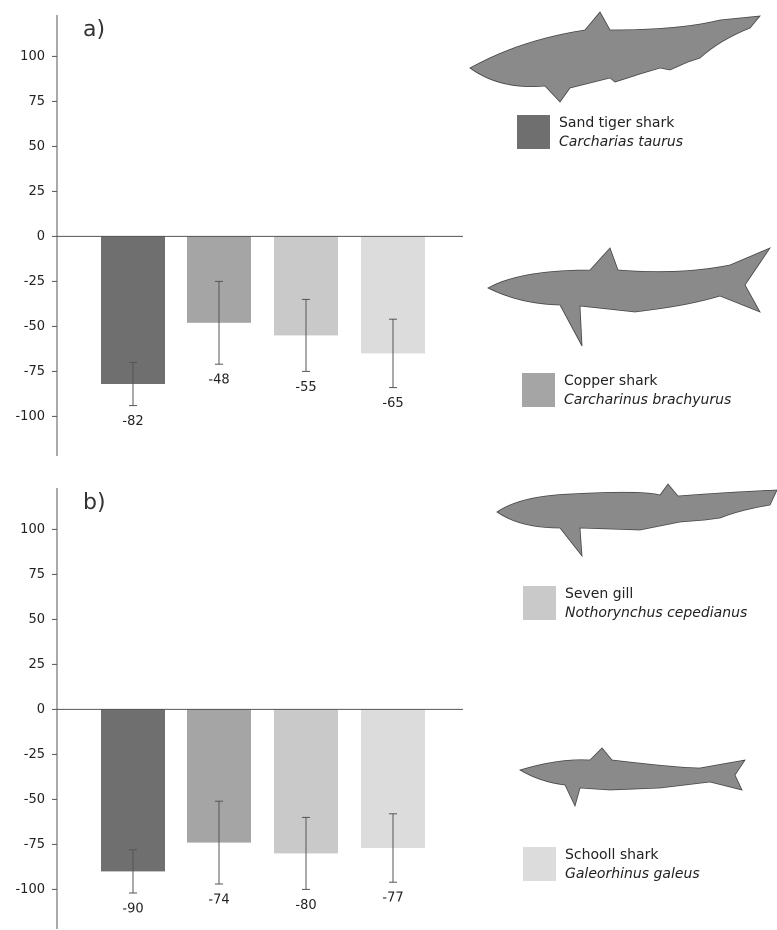  Describe the element at coordinates (632, 874) in the screenshot. I see `legend-species: Galeorhinus galeus` at that location.